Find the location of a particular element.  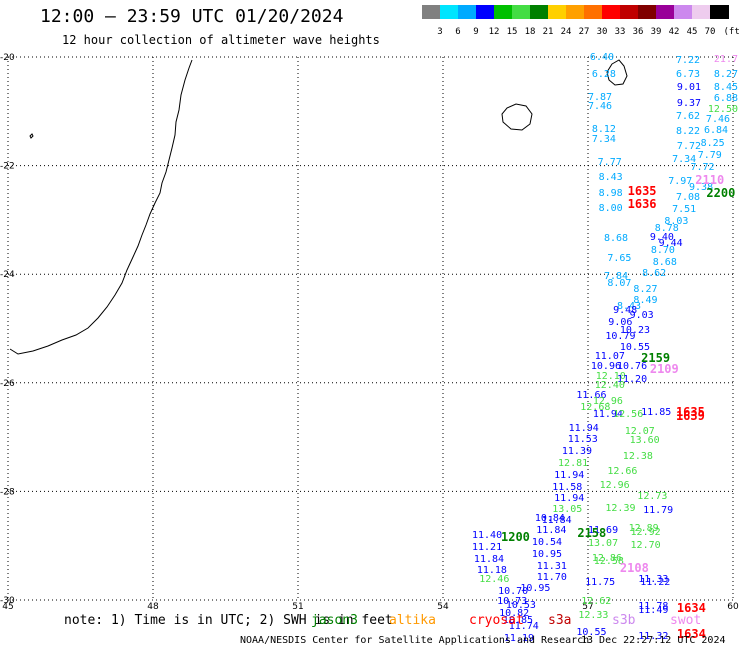

wave-height-value: 6.73 is located at coordinates (688, 74).